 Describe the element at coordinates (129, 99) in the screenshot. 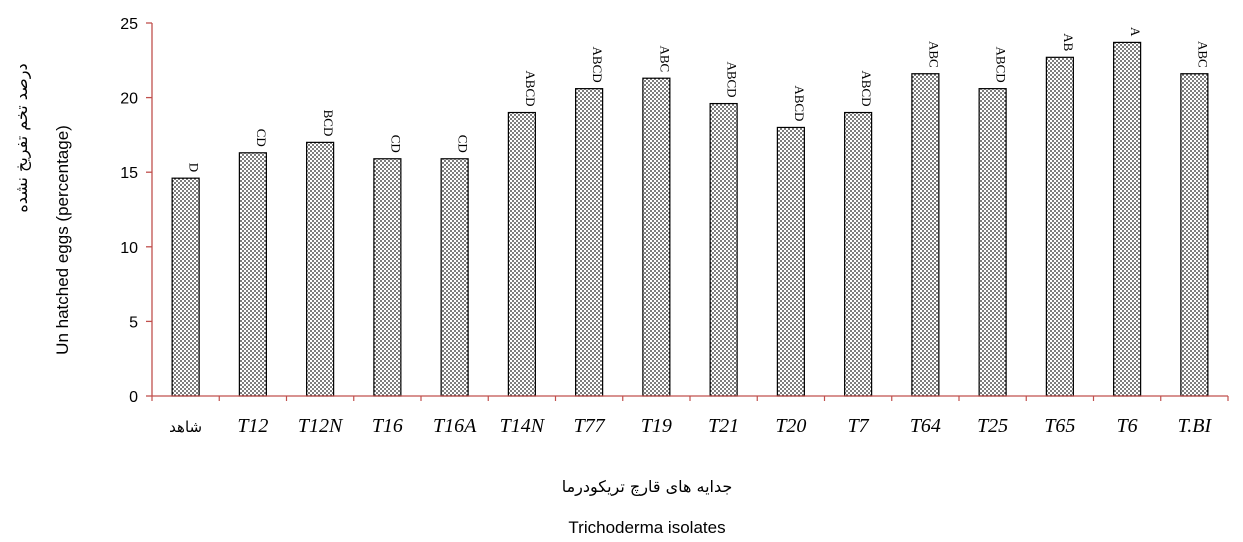

I see `y-tick-label: 20` at that location.